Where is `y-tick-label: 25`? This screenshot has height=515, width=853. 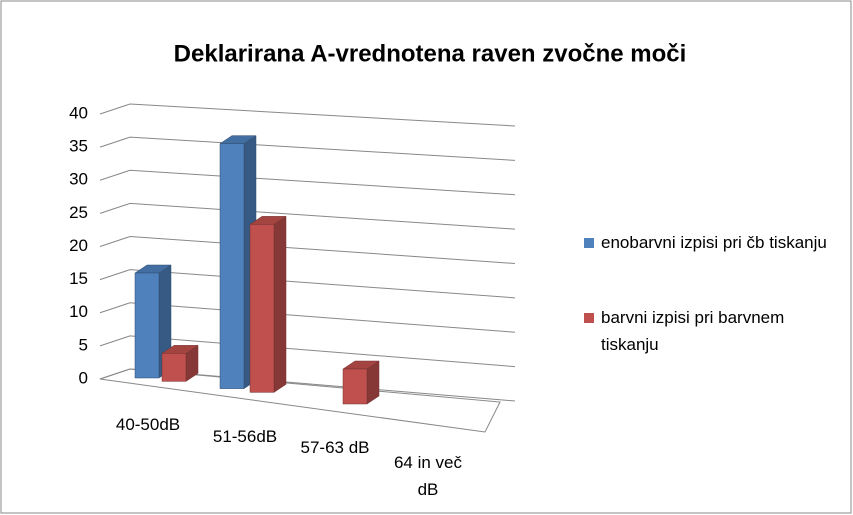
y-tick-label: 25 is located at coordinates (78, 212).